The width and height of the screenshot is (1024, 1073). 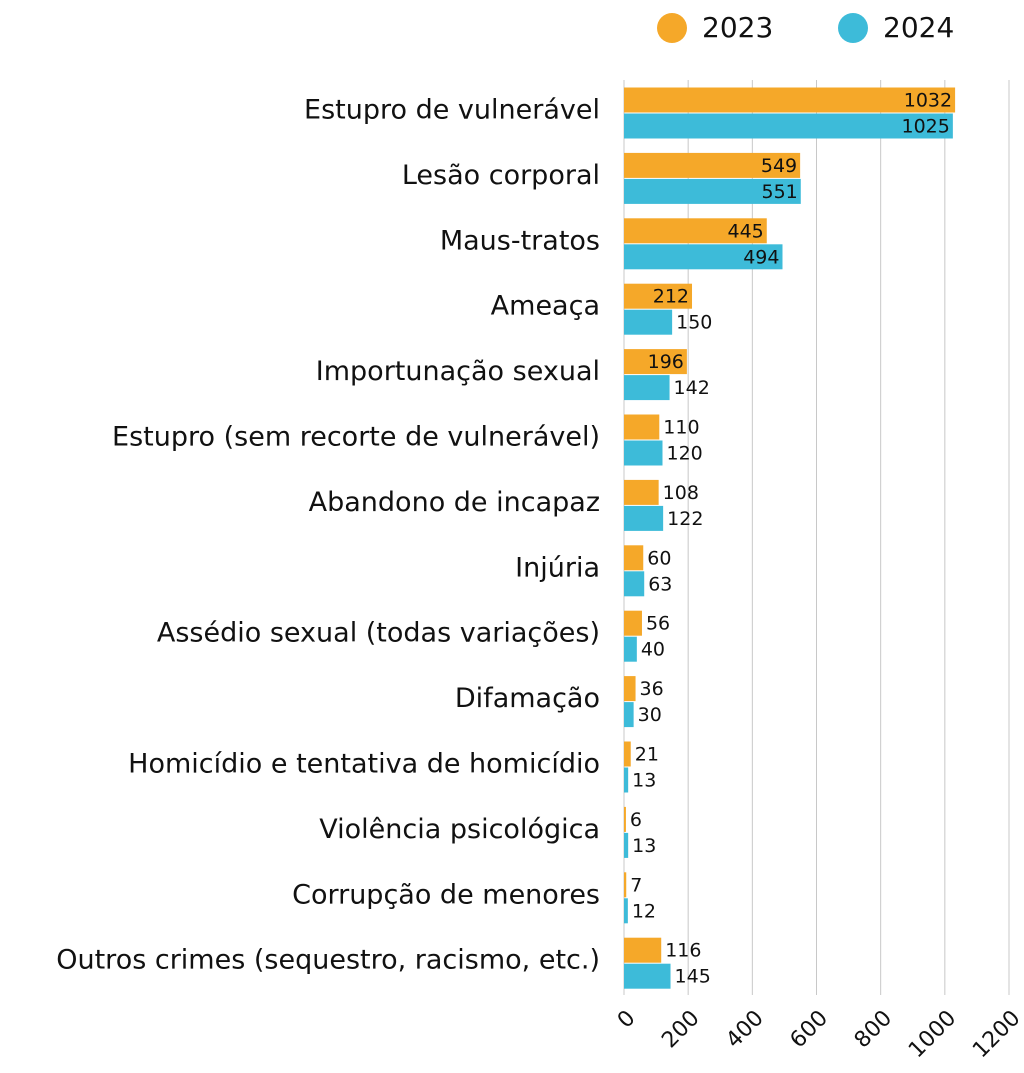 What do you see at coordinates (780, 192) in the screenshot?
I see `value-label: 551` at bounding box center [780, 192].